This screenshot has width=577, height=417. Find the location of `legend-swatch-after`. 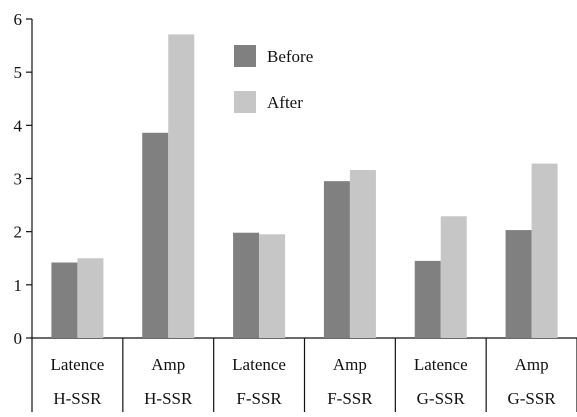

legend-swatch-after is located at coordinates (245, 102).